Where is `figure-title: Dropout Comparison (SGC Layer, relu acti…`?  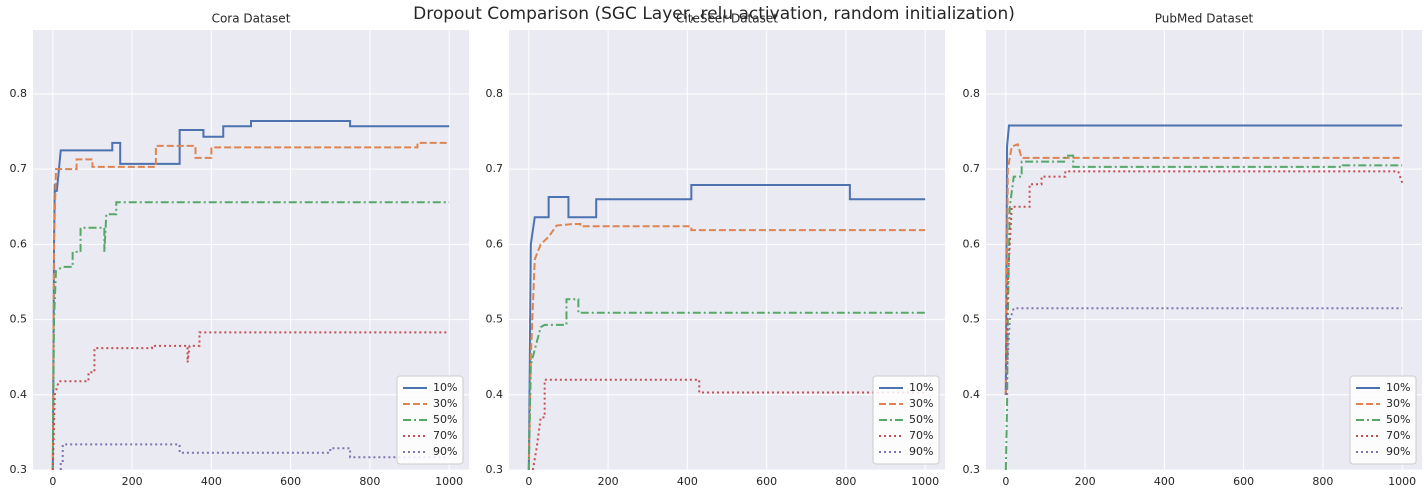 figure-title: Dropout Comparison (SGC Layer, relu acti… is located at coordinates (714, 14).